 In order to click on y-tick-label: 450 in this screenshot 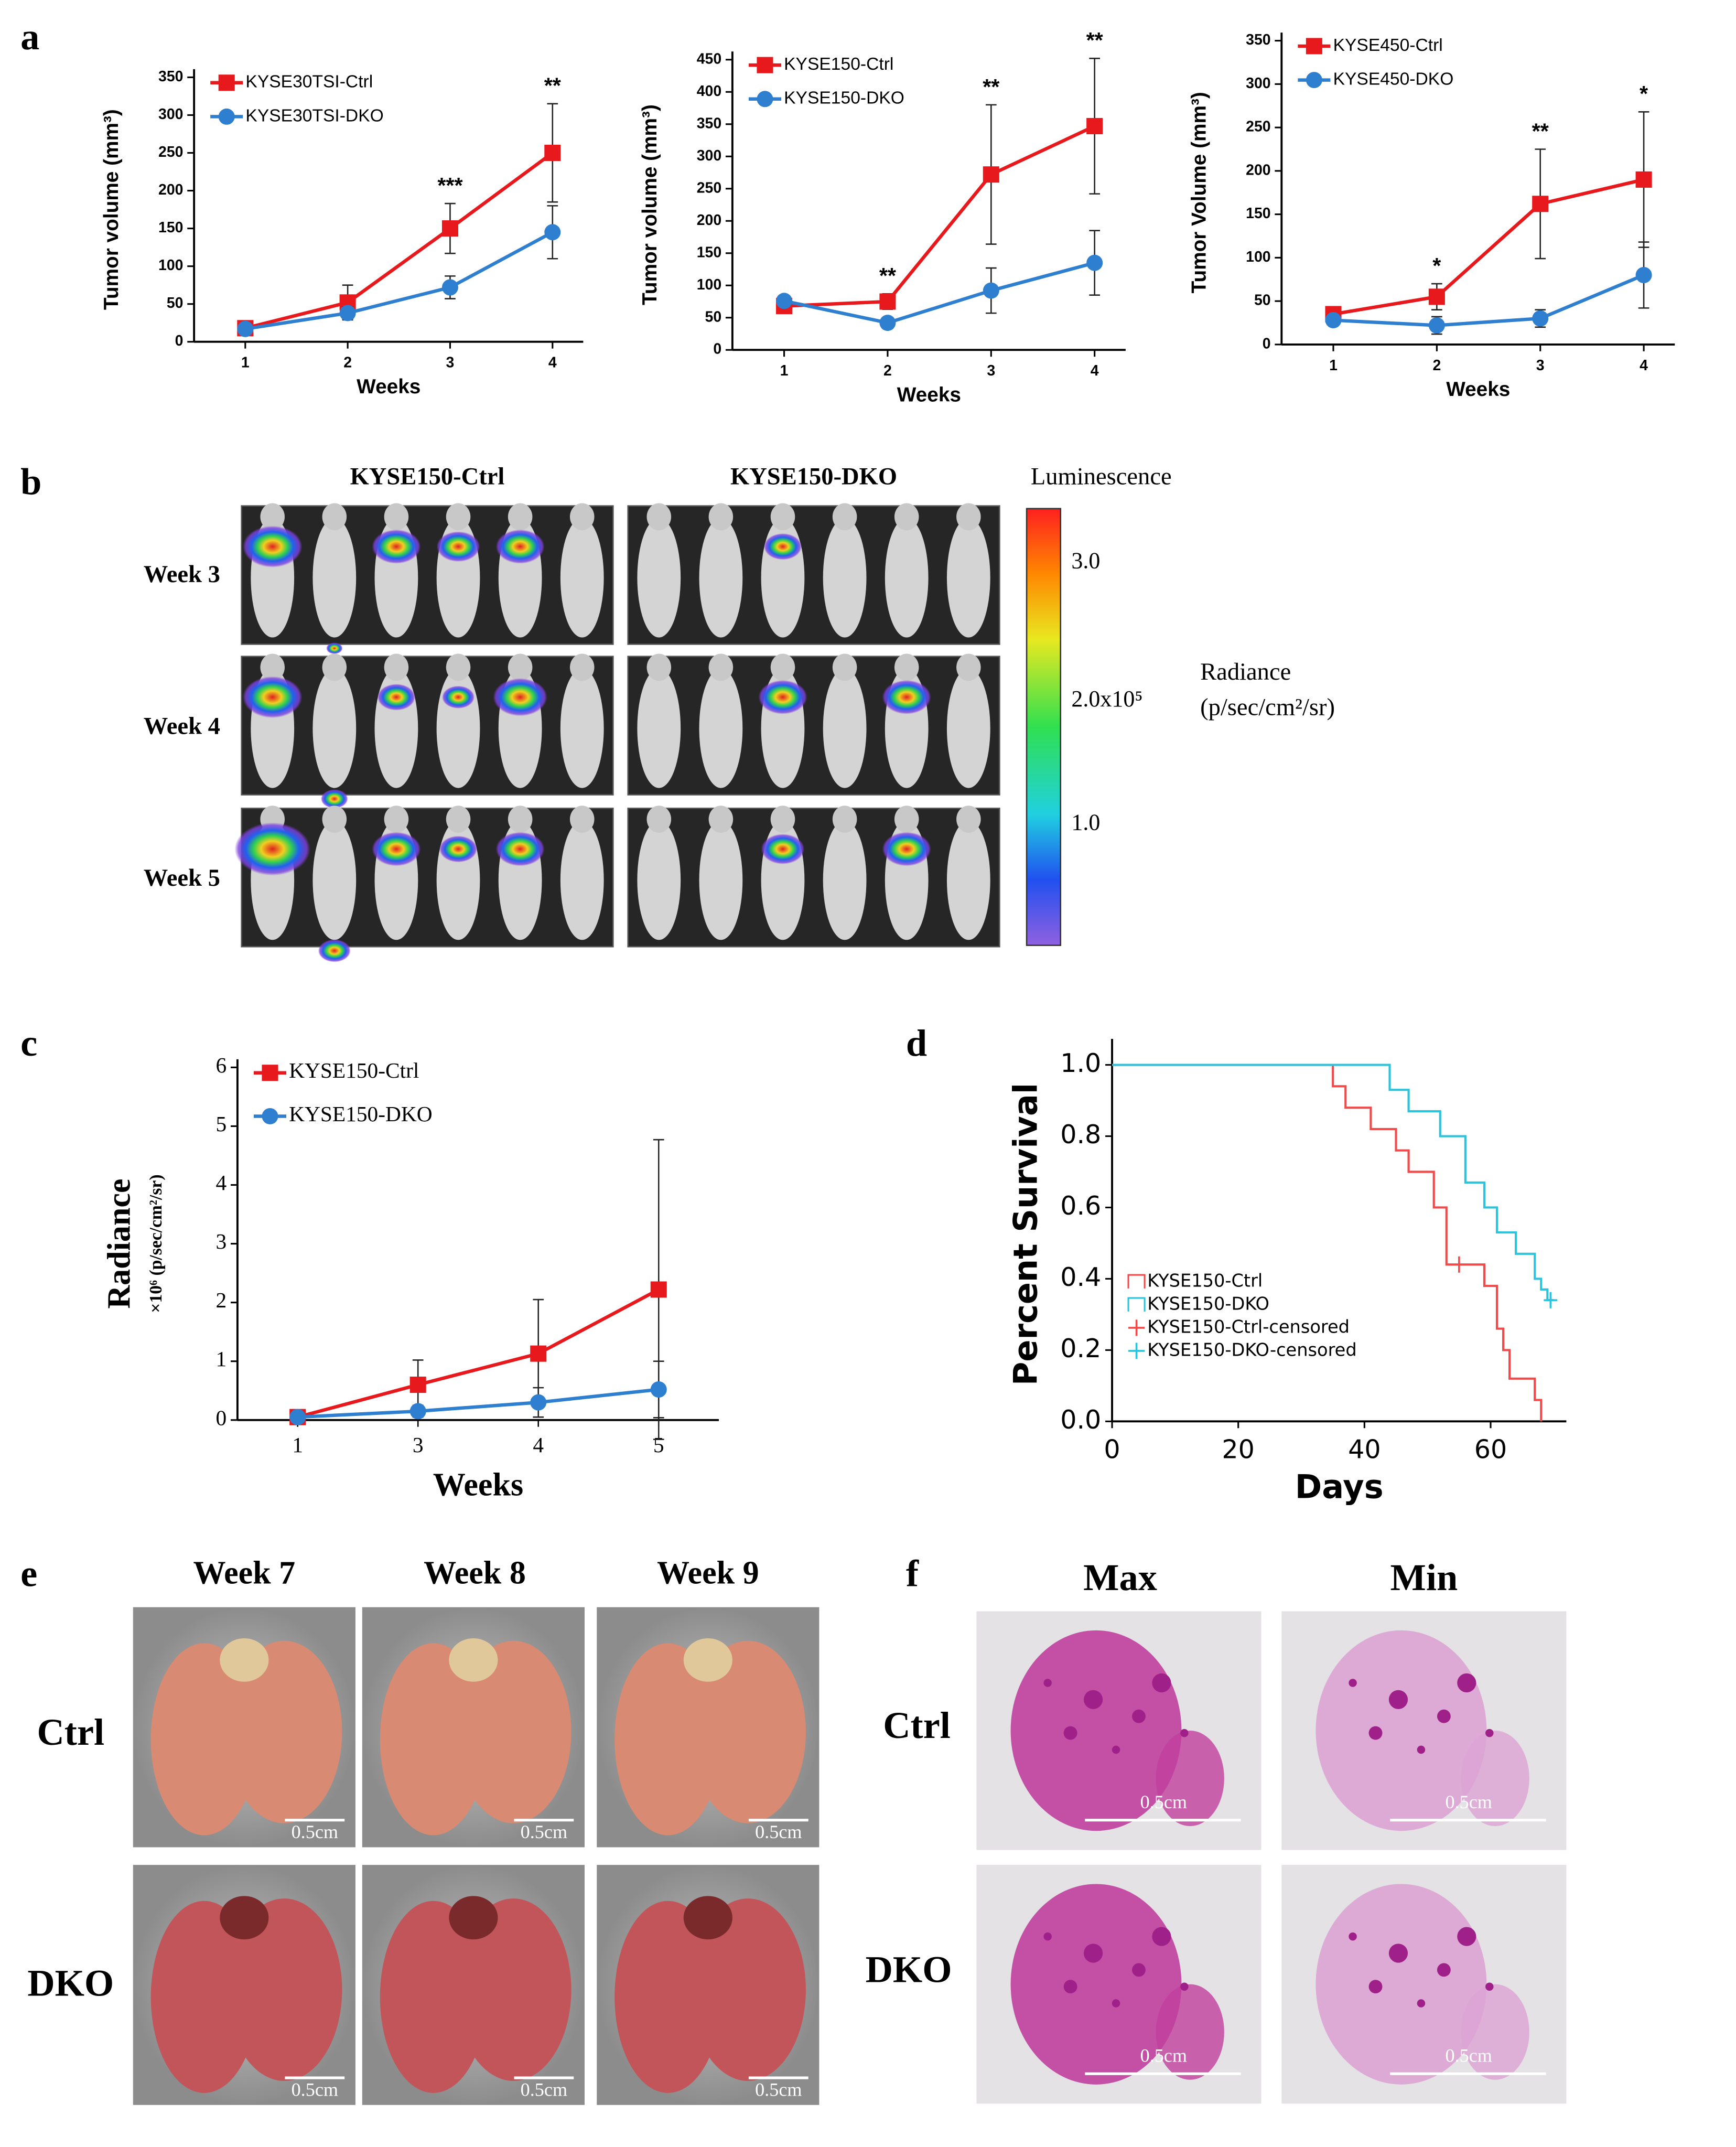, I will do `click(709, 59)`.